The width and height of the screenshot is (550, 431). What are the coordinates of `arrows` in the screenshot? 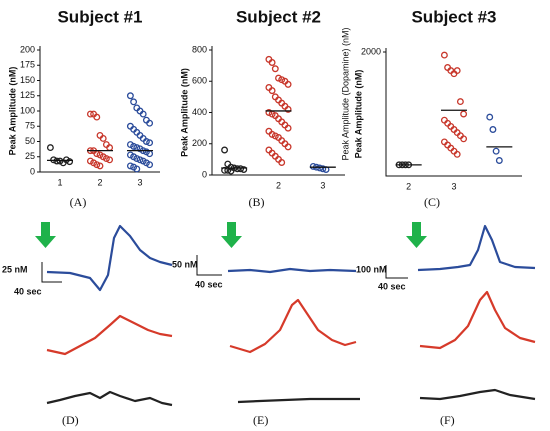 It's located at (231, 235).